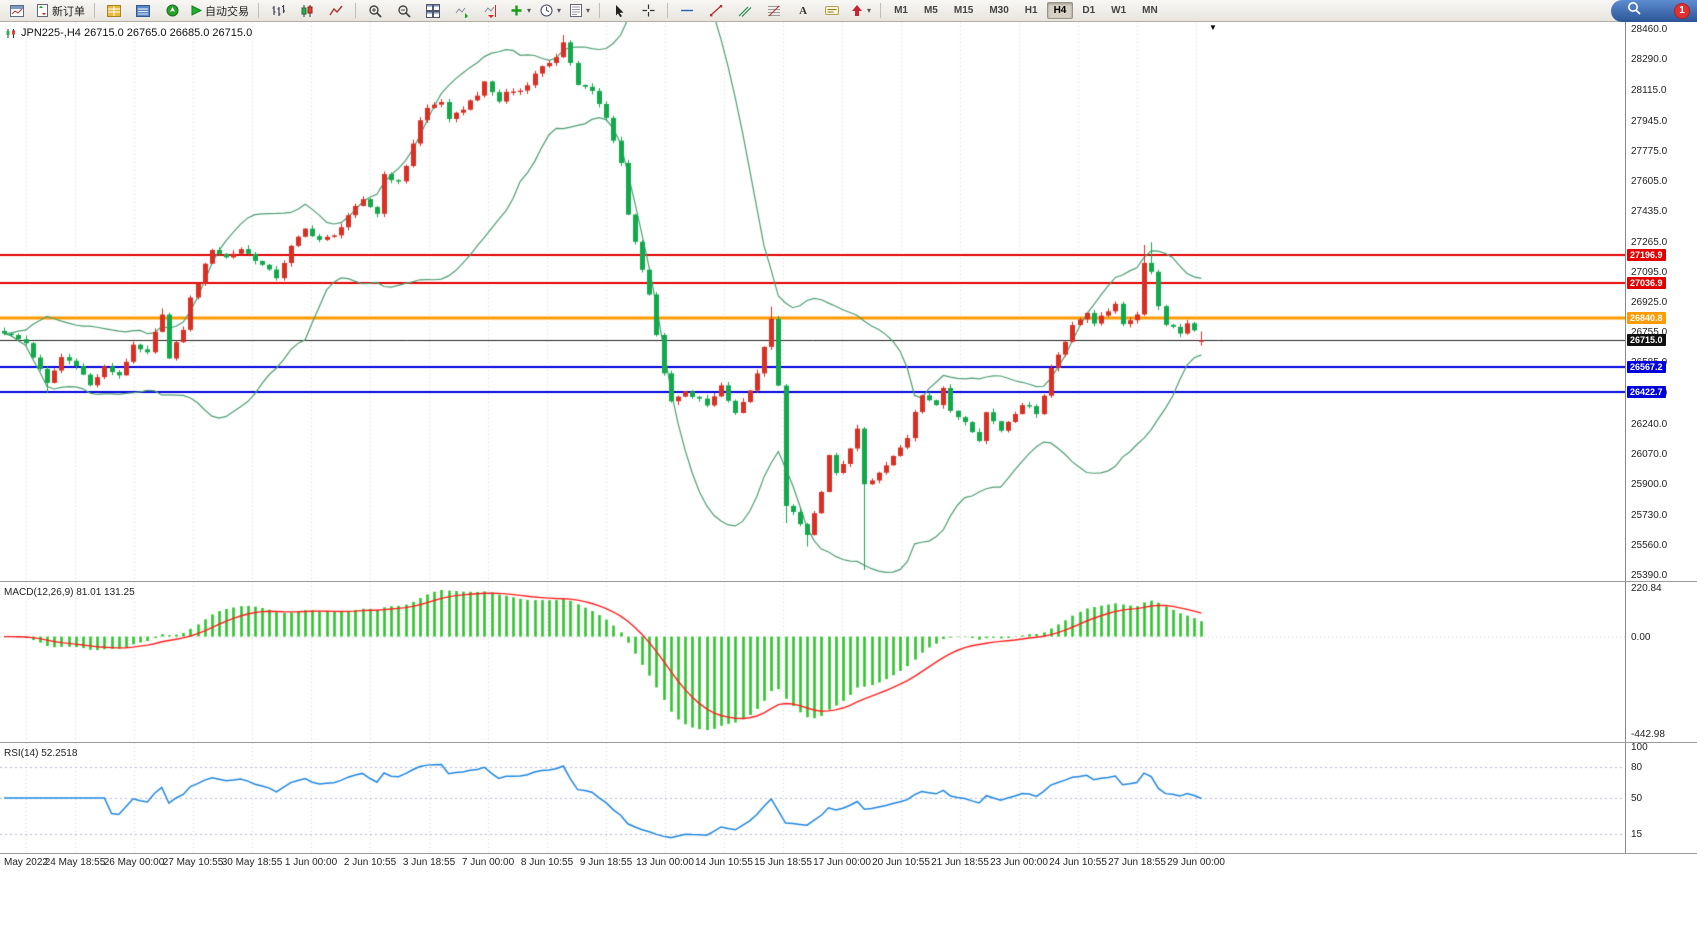 The width and height of the screenshot is (1697, 944). Describe the element at coordinates (861, 11) in the screenshot. I see `arrows-tool-button: ▾` at that location.